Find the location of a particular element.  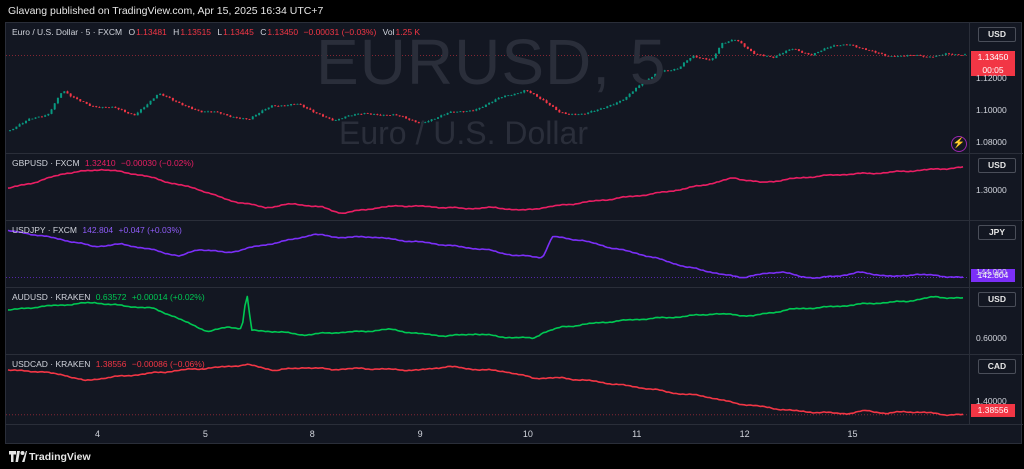

price-tick-label: 1.08000 is located at coordinates (991, 141).